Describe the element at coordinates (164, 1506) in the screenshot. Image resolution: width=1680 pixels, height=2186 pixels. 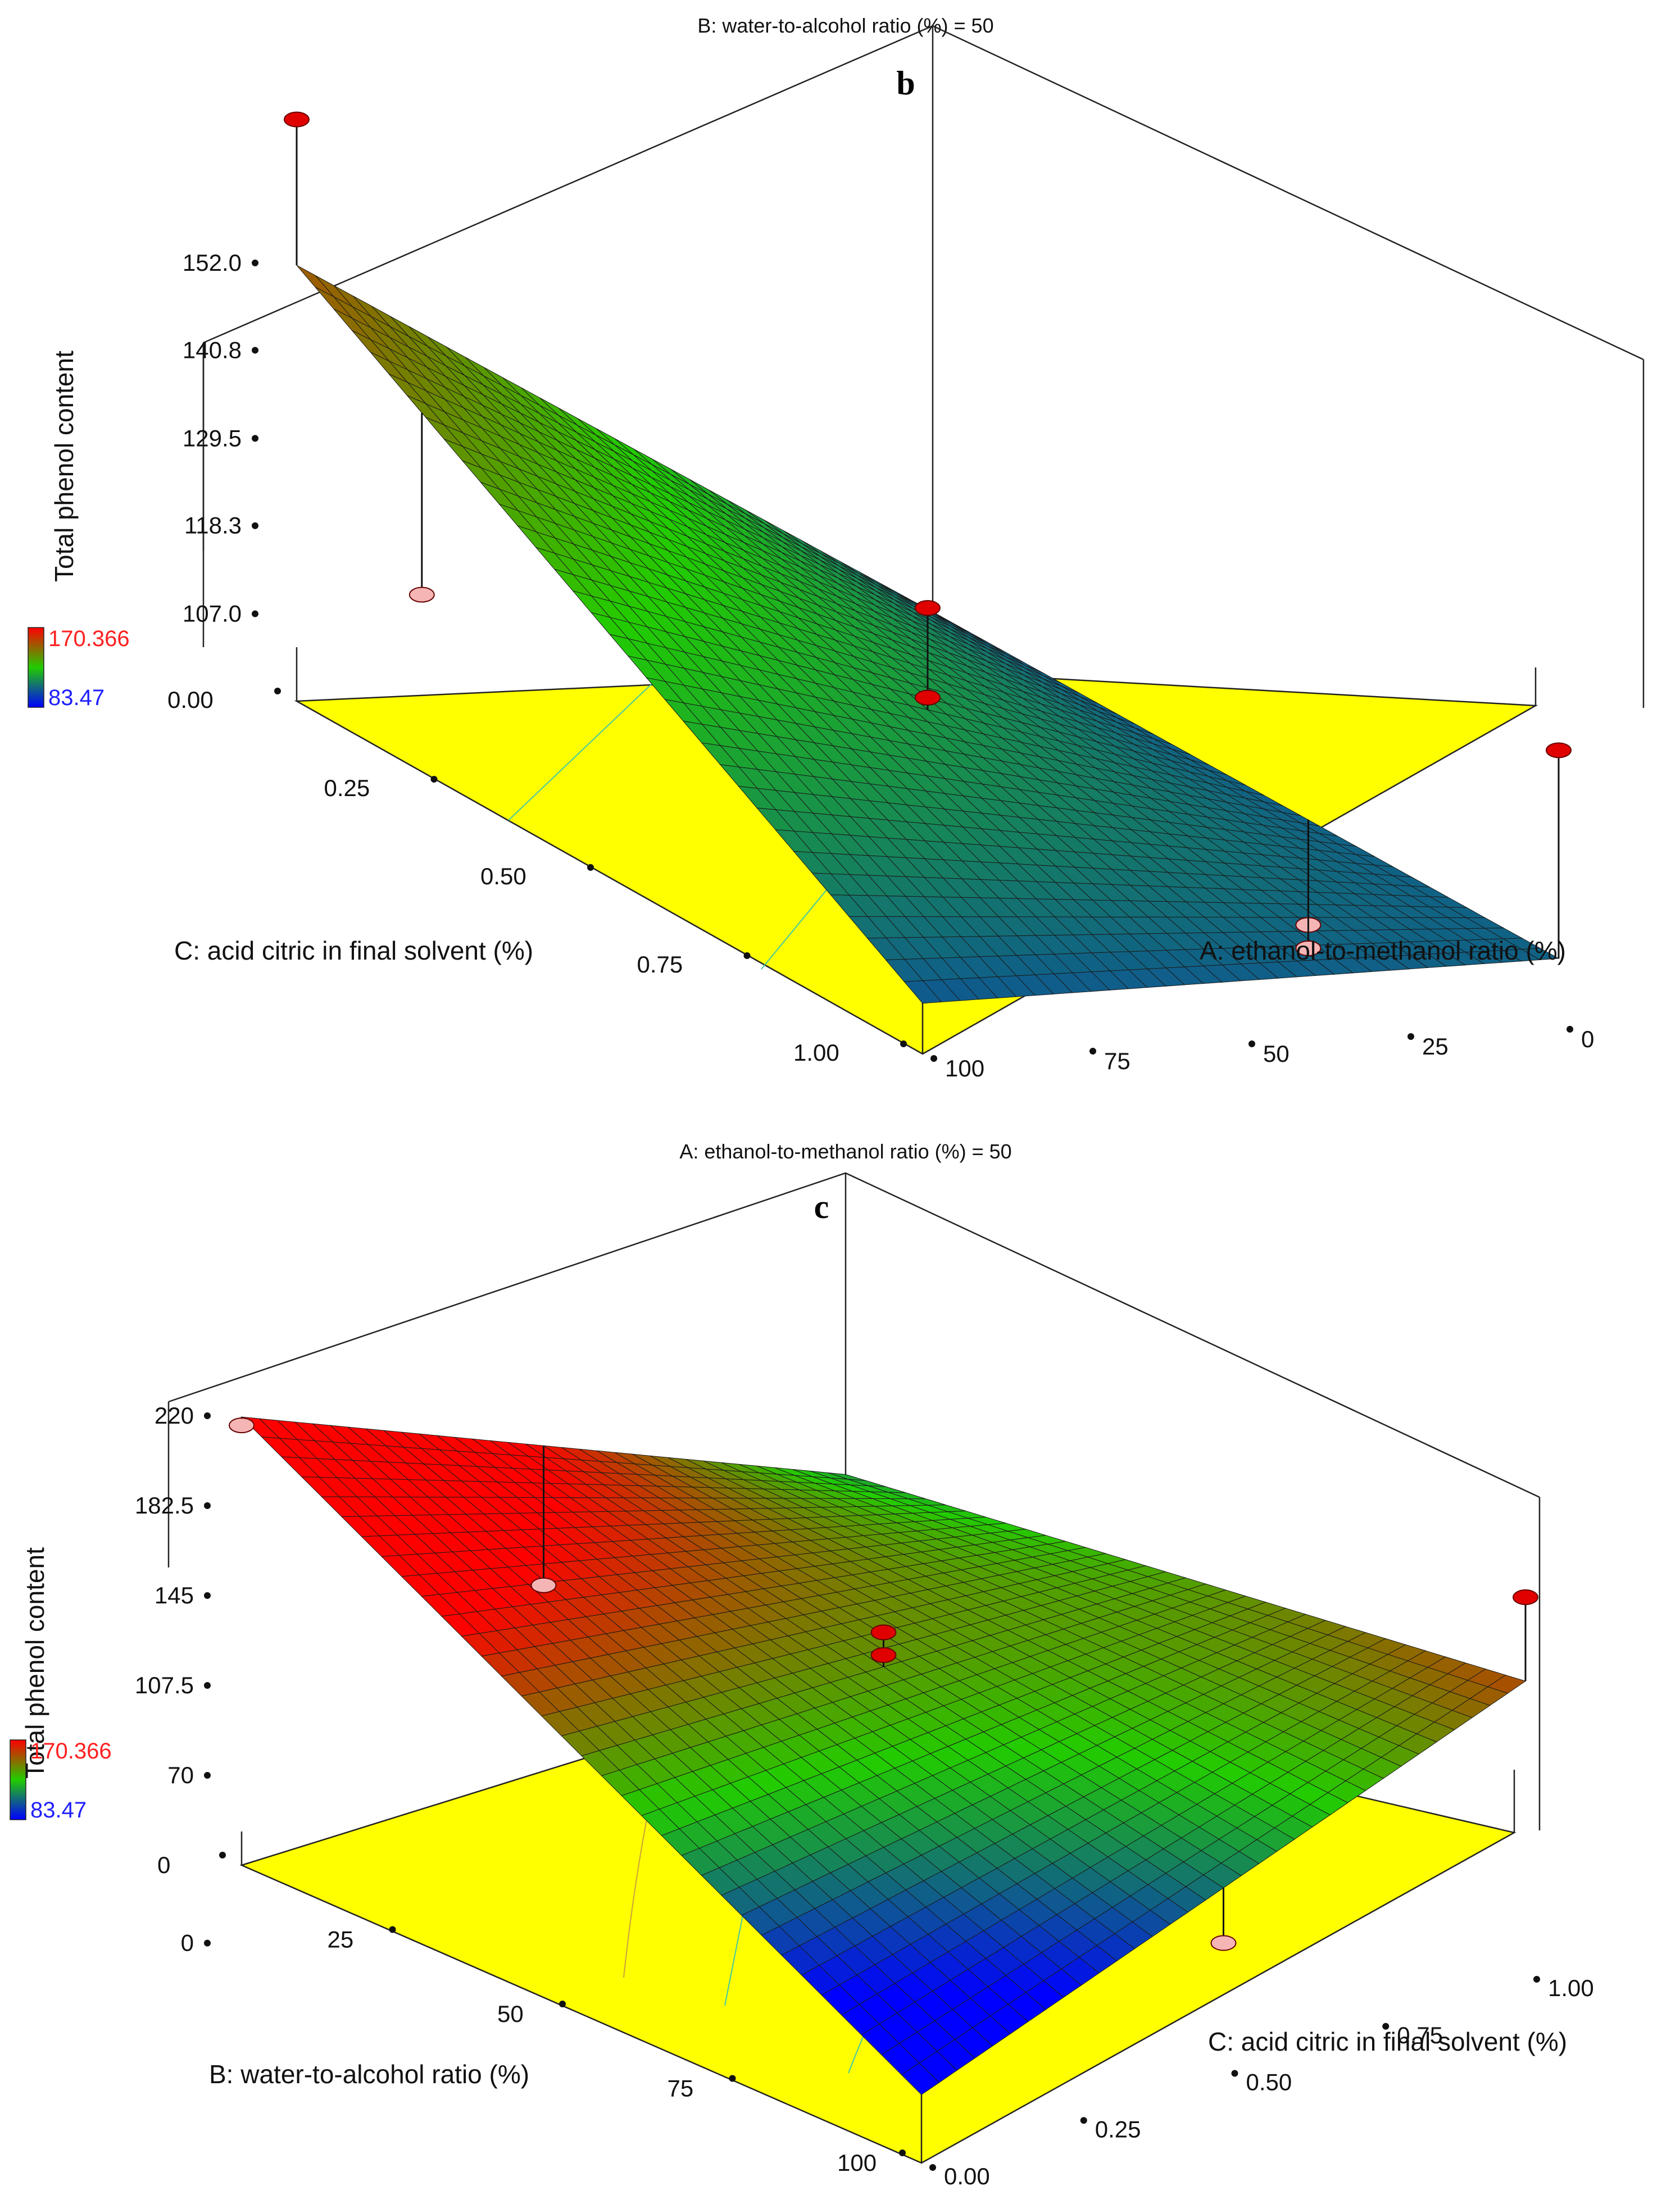
I see `z-tick-label: 182.5` at that location.